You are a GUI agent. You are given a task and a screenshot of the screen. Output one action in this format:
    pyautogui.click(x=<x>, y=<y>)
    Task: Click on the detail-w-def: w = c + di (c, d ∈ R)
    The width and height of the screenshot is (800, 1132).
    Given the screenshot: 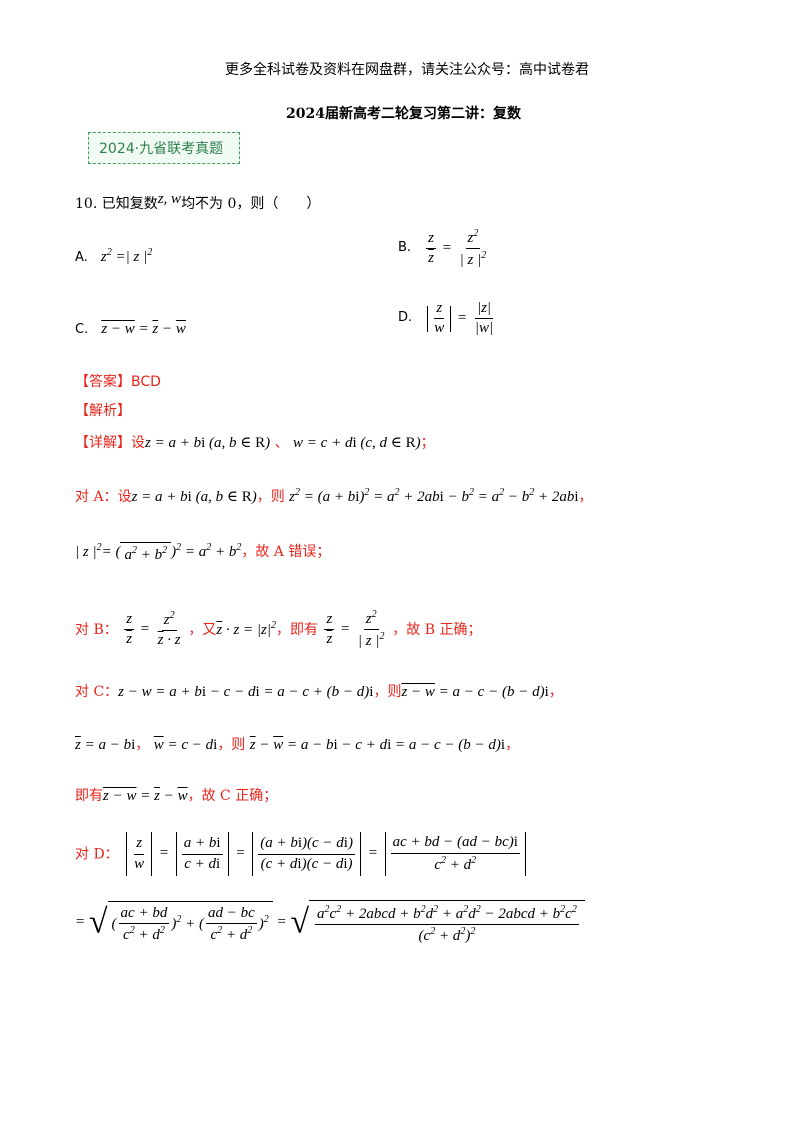 What is the action you would take?
    pyautogui.click(x=357, y=443)
    